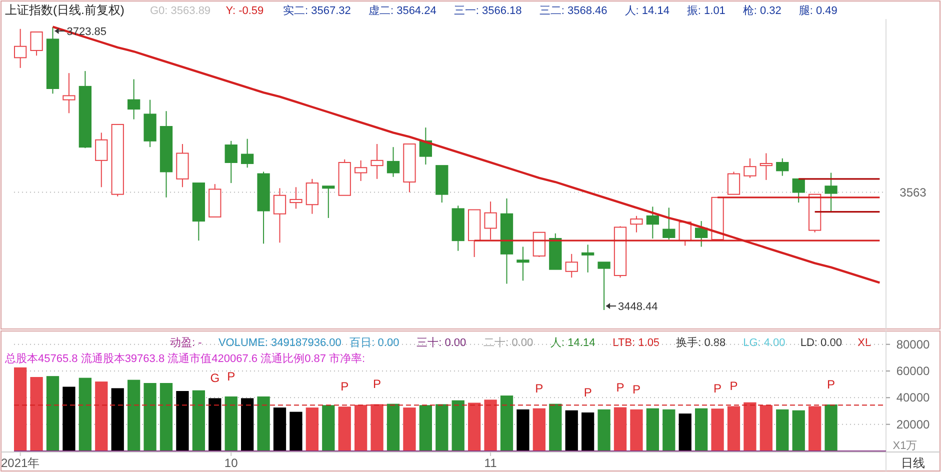  What do you see at coordinates (913, 463) in the screenshot?
I see `x-axis-title: 日线` at bounding box center [913, 463].